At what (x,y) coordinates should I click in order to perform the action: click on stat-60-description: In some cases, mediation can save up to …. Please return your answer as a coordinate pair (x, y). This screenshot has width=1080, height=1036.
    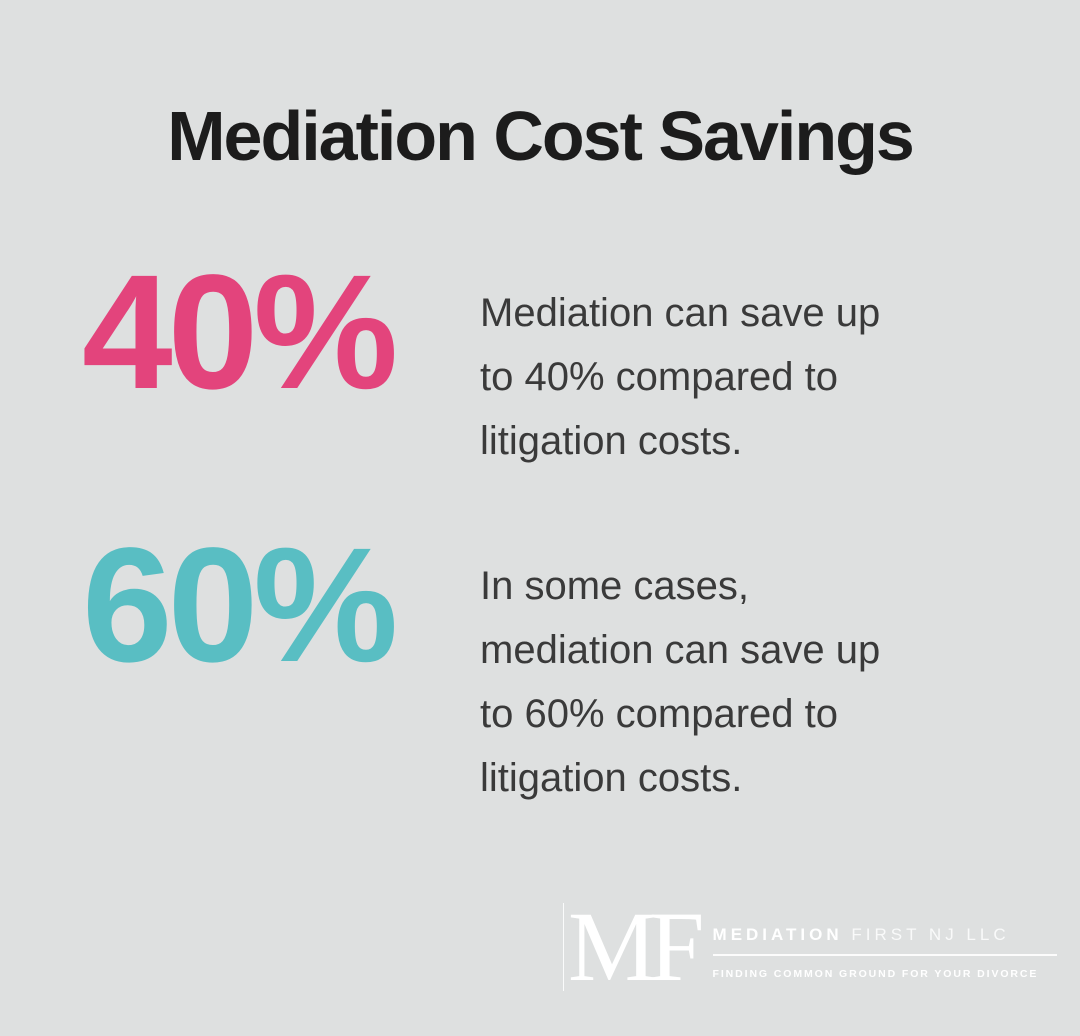
    Looking at the image, I should click on (740, 682).